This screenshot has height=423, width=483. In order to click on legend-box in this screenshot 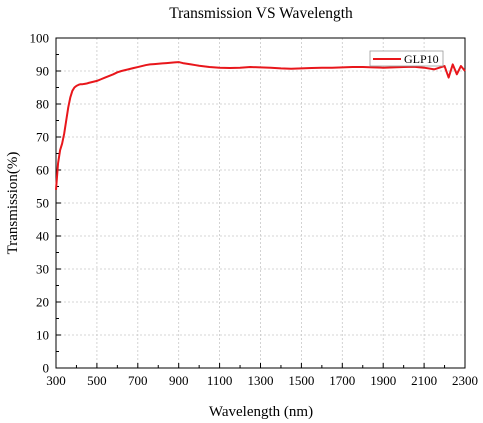, I will do `click(406, 58)`.